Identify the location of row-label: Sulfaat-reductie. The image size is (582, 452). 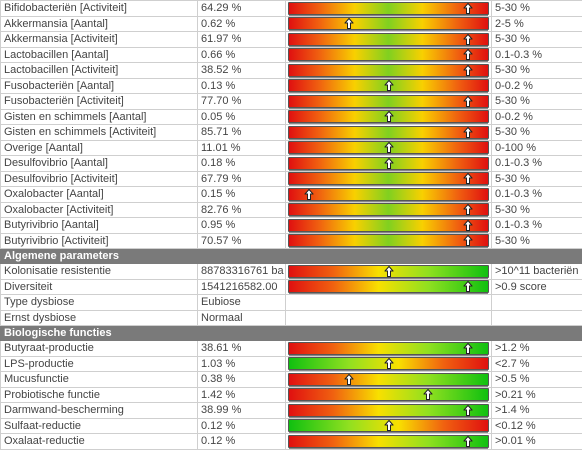
(99, 425).